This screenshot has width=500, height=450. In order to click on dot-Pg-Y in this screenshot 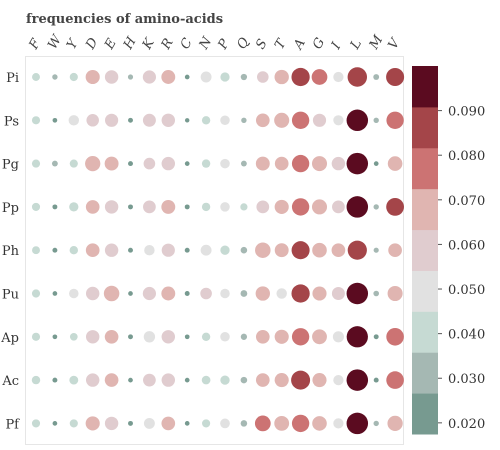, I will do `click(73, 163)`.